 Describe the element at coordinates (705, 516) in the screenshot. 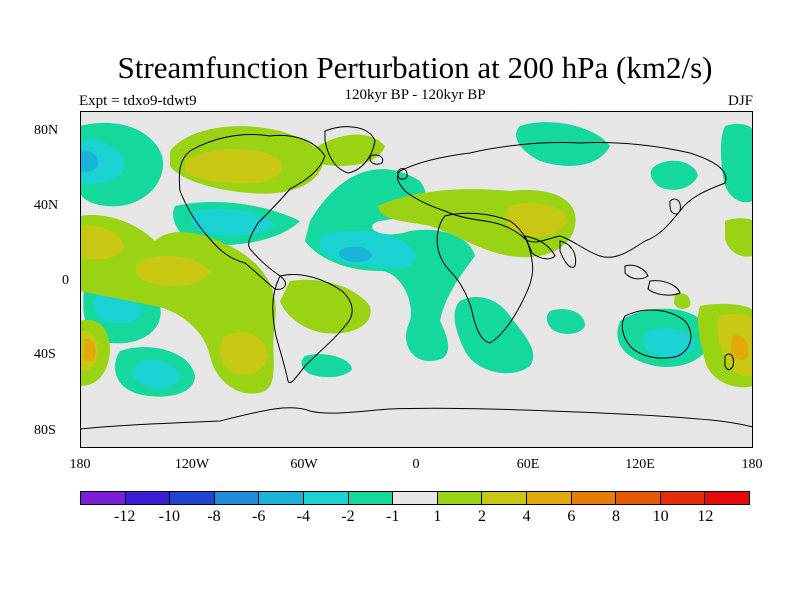

I see `colorbar-label: 12` at that location.